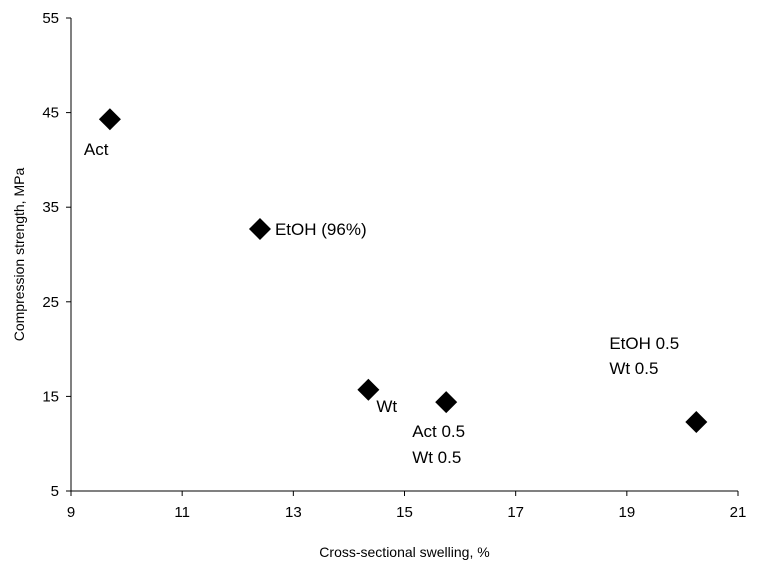  I want to click on x-tick-label: 9, so click(71, 512).